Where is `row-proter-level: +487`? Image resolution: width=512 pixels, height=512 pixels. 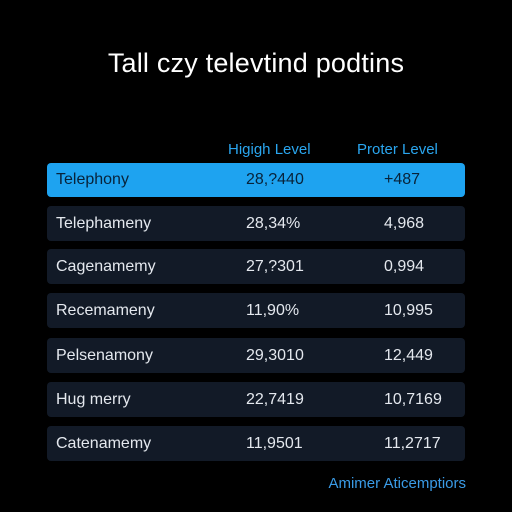 row-proter-level: +487 is located at coordinates (402, 179).